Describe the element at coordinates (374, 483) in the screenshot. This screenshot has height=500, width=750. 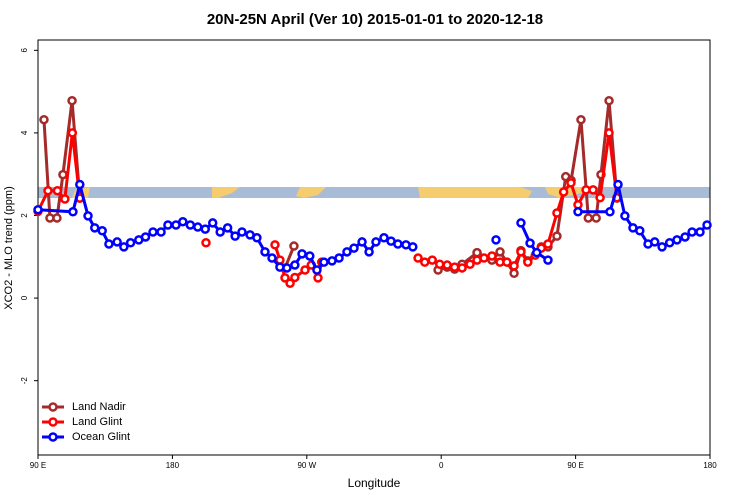
I see `x-axis-label: Longitude` at that location.